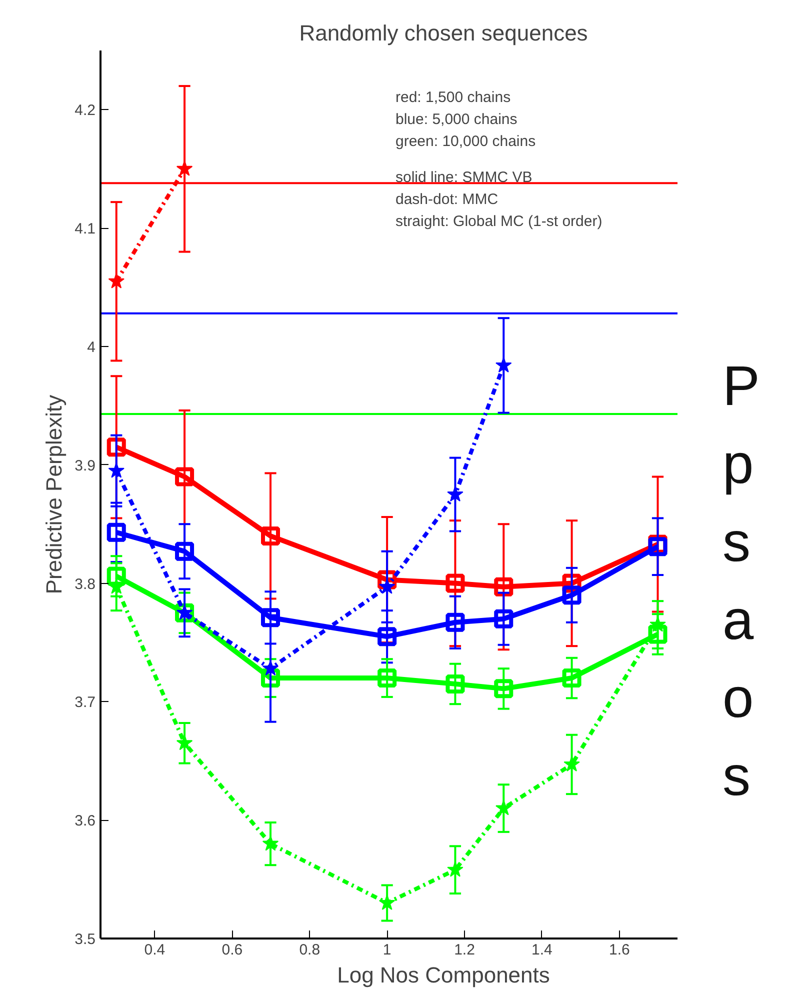 The height and width of the screenshot is (990, 786). Describe the element at coordinates (91, 347) in the screenshot. I see `y-tick-label: 4` at that location.